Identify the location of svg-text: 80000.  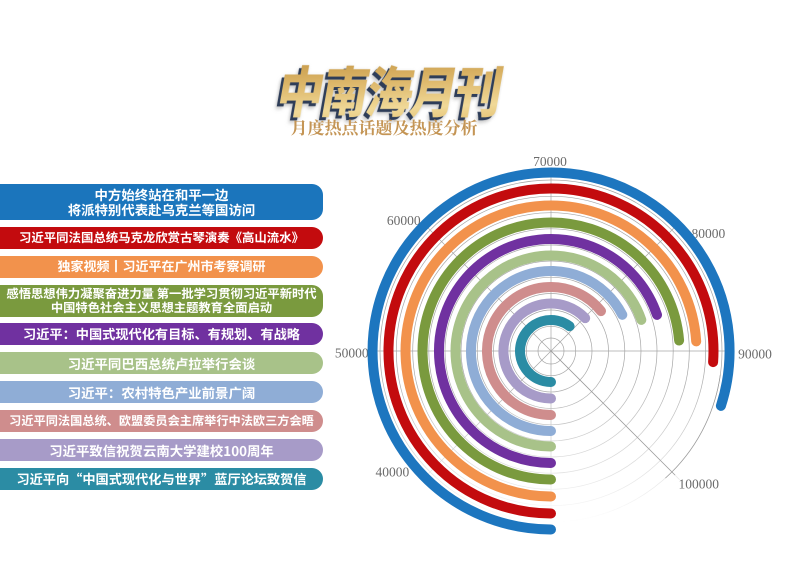
(709, 233).